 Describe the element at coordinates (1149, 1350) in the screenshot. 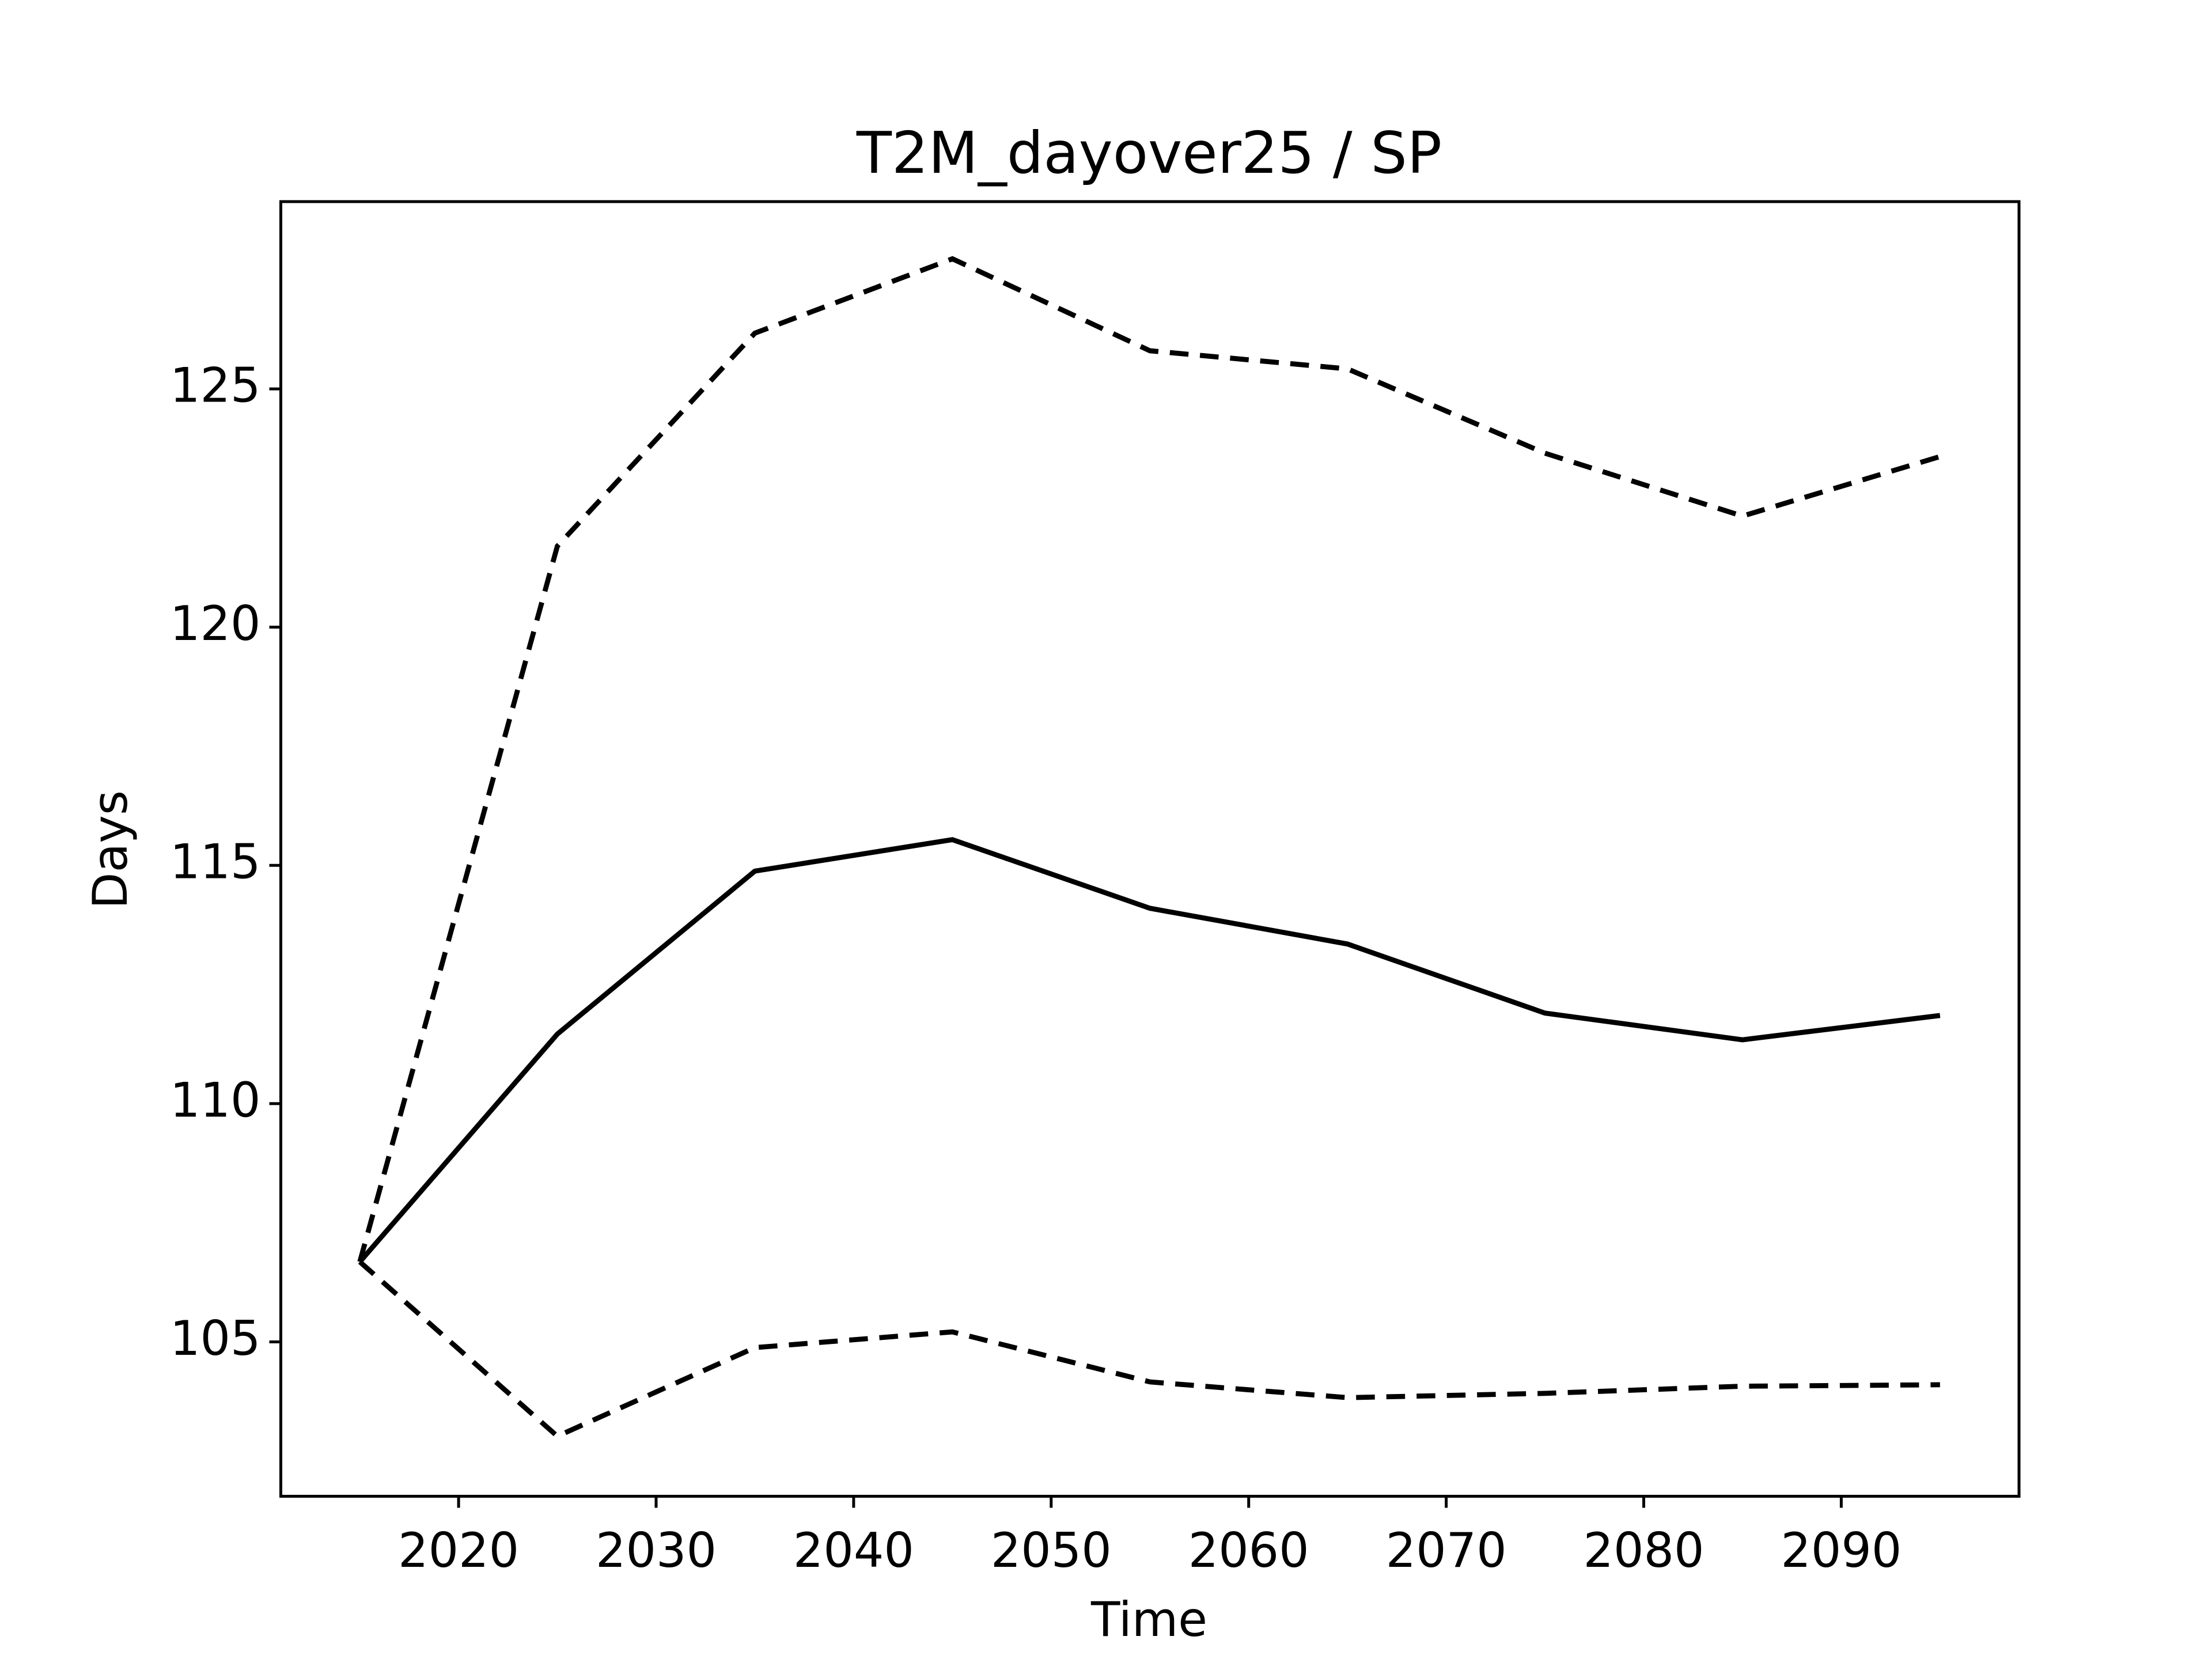

I see `series-line` at that location.